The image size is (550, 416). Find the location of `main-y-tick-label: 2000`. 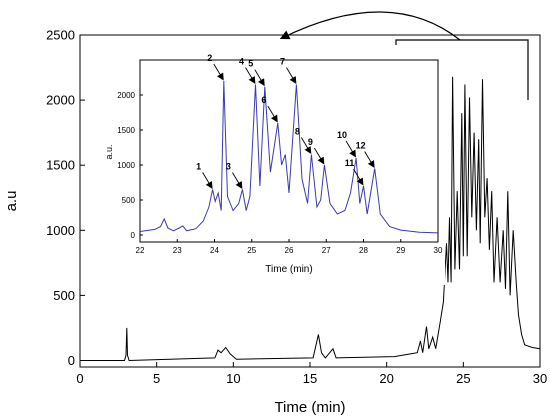

main-y-tick-label: 2000 is located at coordinates (60, 100).